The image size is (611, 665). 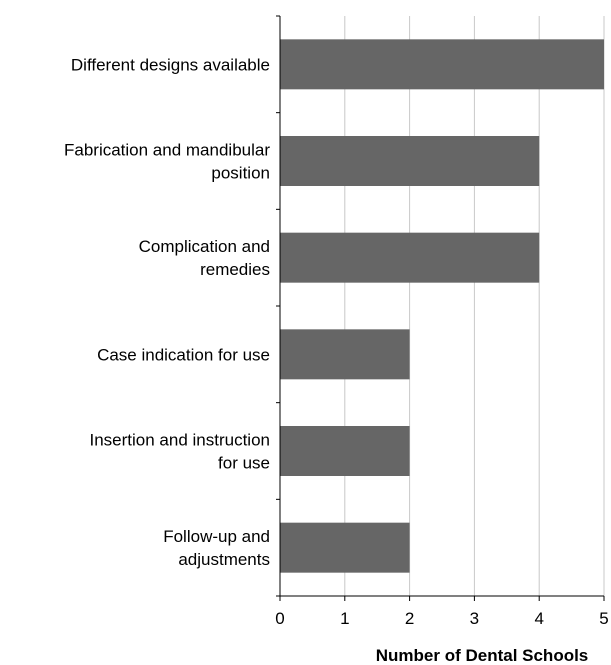 I want to click on x-tick-label: 2, so click(x=409, y=618).